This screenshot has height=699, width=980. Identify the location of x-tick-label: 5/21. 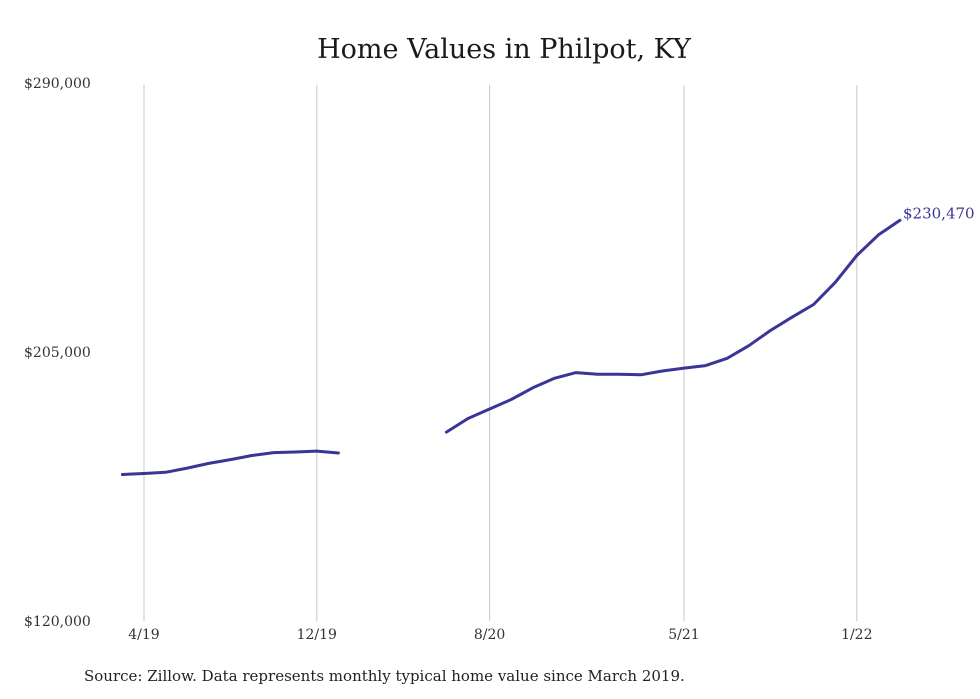
(683, 635).